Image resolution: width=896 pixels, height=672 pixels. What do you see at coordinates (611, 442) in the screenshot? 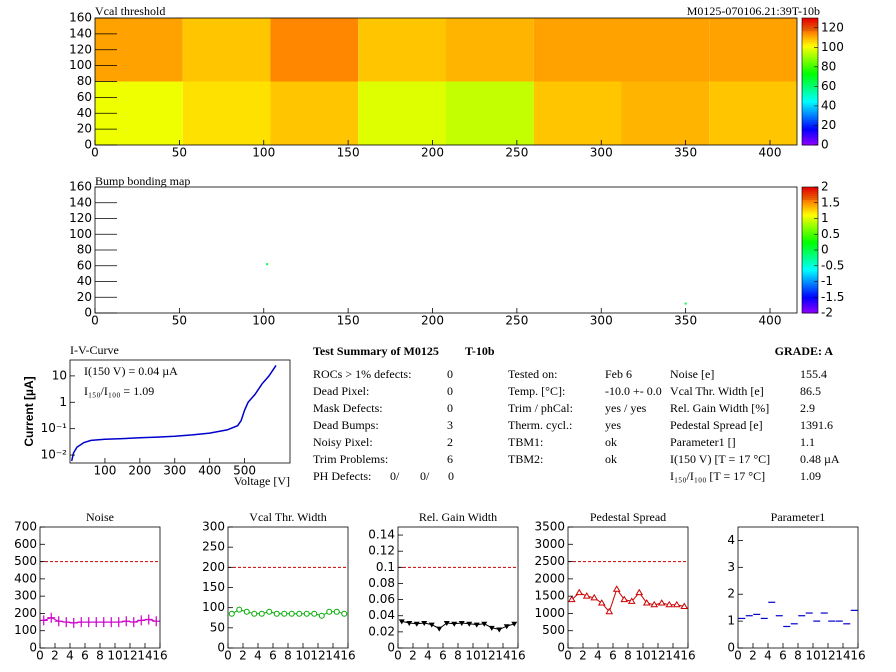
I see `summary-value: ok` at bounding box center [611, 442].